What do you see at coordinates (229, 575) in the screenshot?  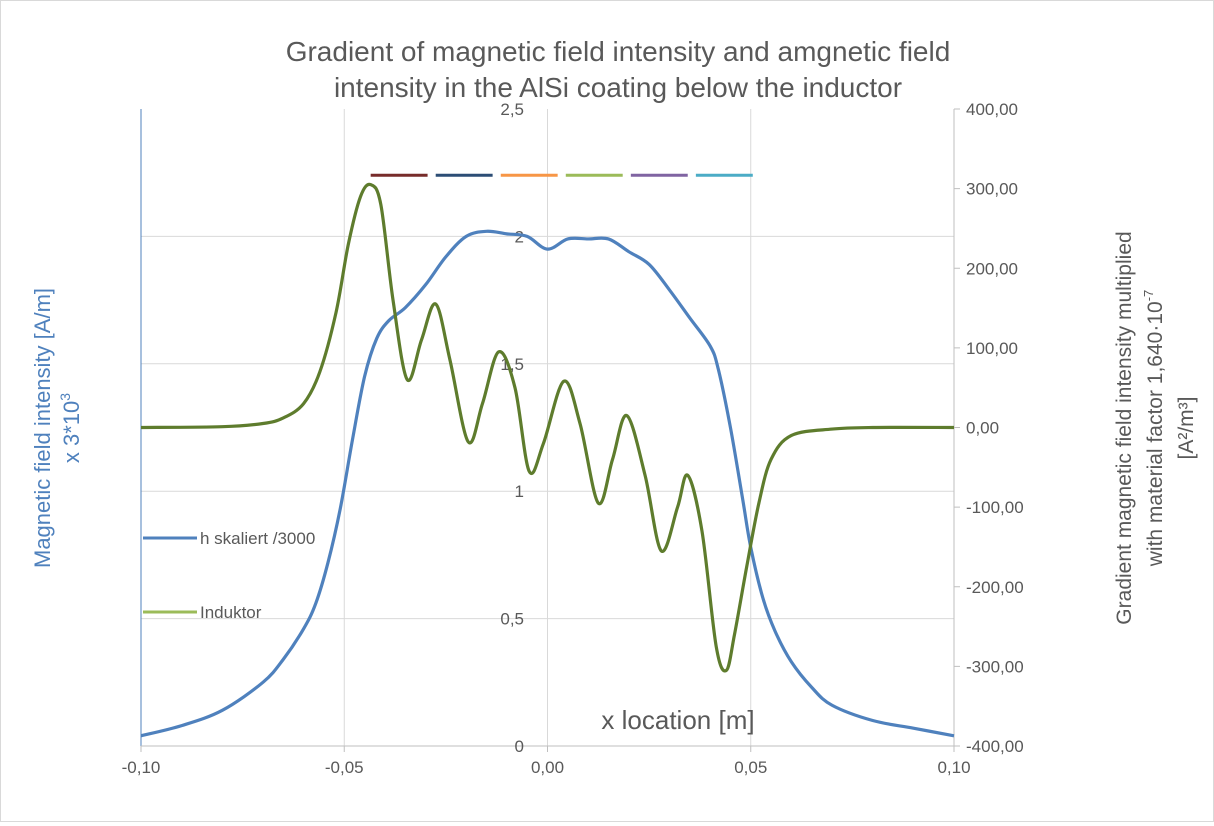 I see `legend: h skaliert /3000 Induktor` at bounding box center [229, 575].